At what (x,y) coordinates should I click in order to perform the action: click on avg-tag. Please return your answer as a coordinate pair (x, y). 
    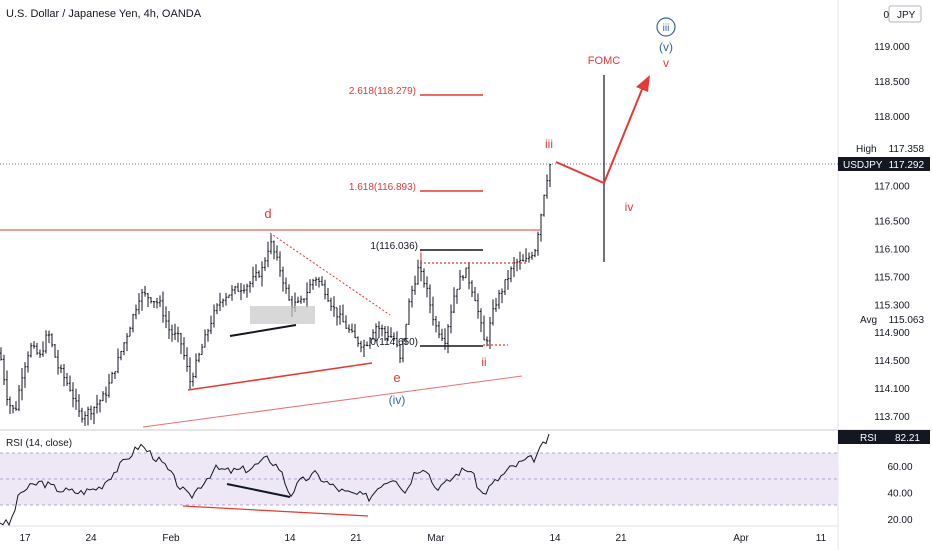
    Looking at the image, I should click on (884, 319).